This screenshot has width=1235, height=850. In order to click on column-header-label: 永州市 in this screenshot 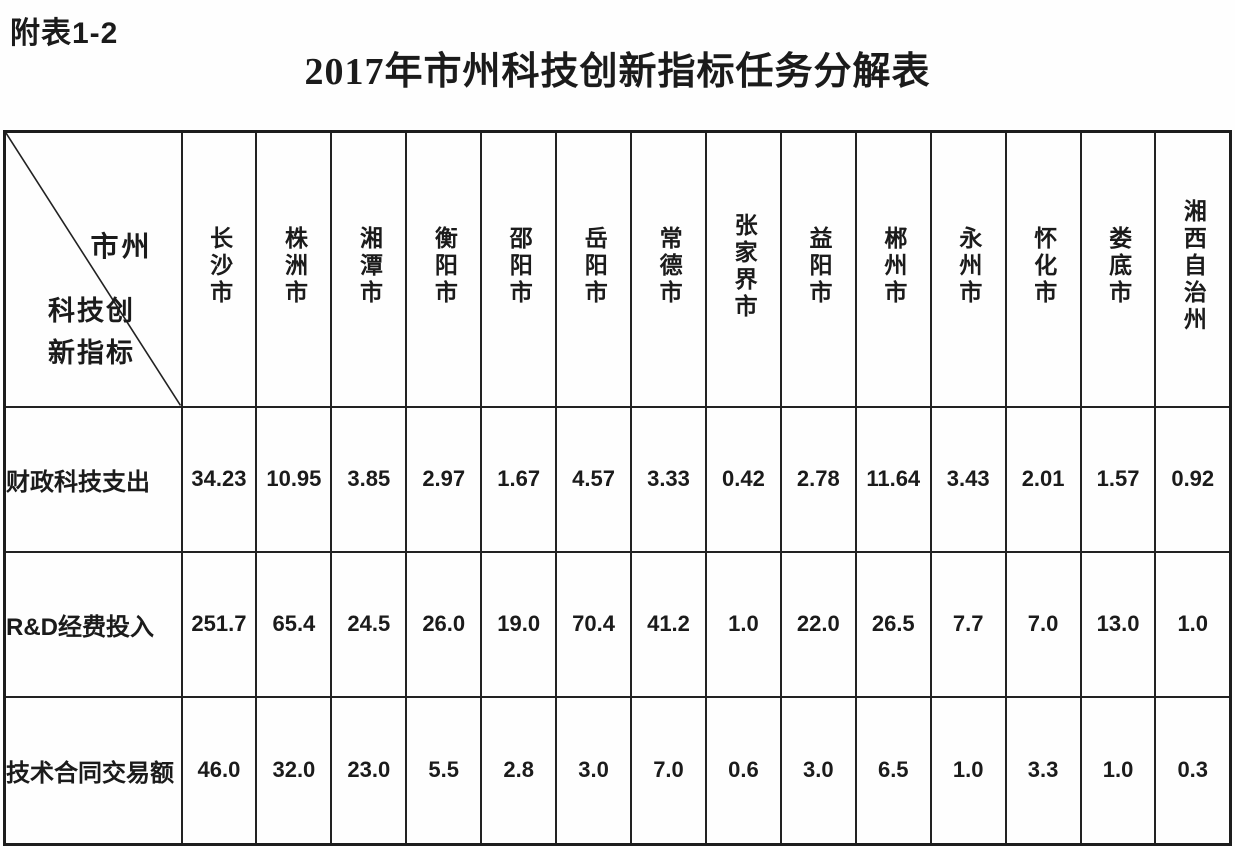, I will do `click(968, 267)`.